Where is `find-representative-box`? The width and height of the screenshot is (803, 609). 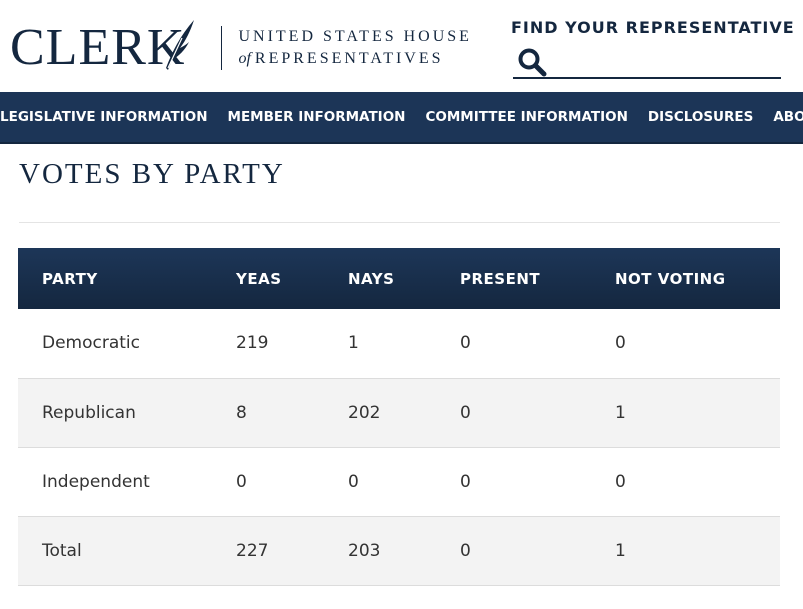
find-representative-box is located at coordinates (647, 61).